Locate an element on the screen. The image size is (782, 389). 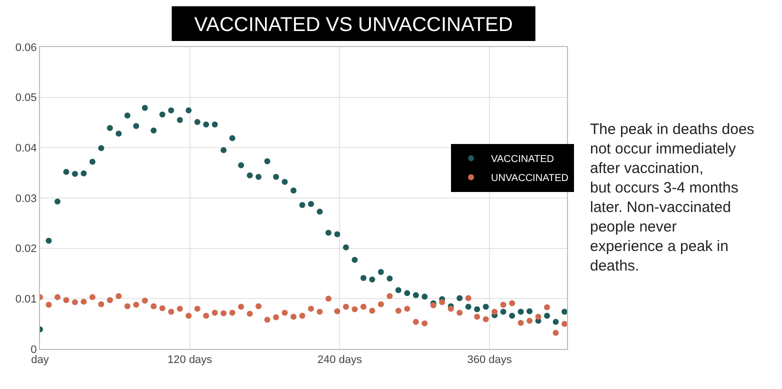
y-tick-label: 0.02 is located at coordinates (26, 249).